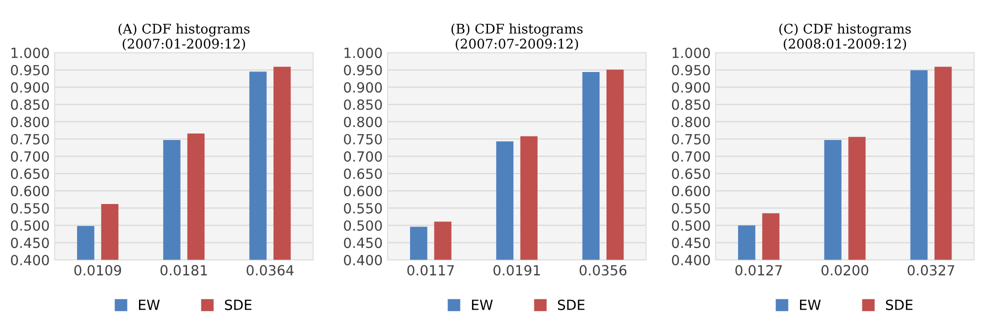 The image size is (994, 329). Describe the element at coordinates (98, 270) in the screenshot. I see `x-tick-label: 0.0109` at that location.